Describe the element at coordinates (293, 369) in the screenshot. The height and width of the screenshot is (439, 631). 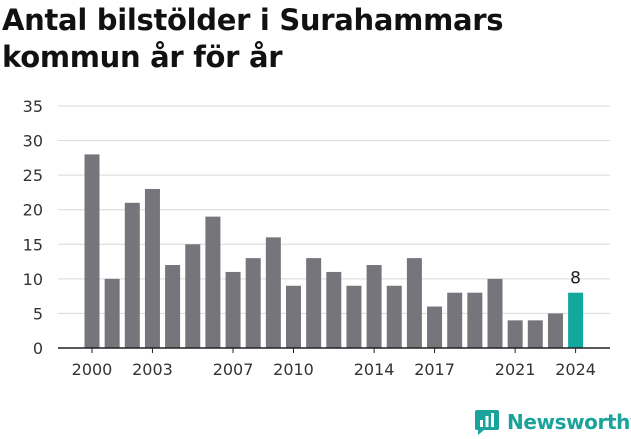
I see `x-tick-label: 2010` at that location.